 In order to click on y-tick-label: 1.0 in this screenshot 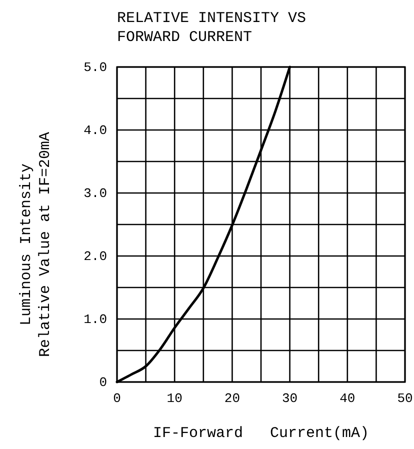, I will do `click(95, 319)`.